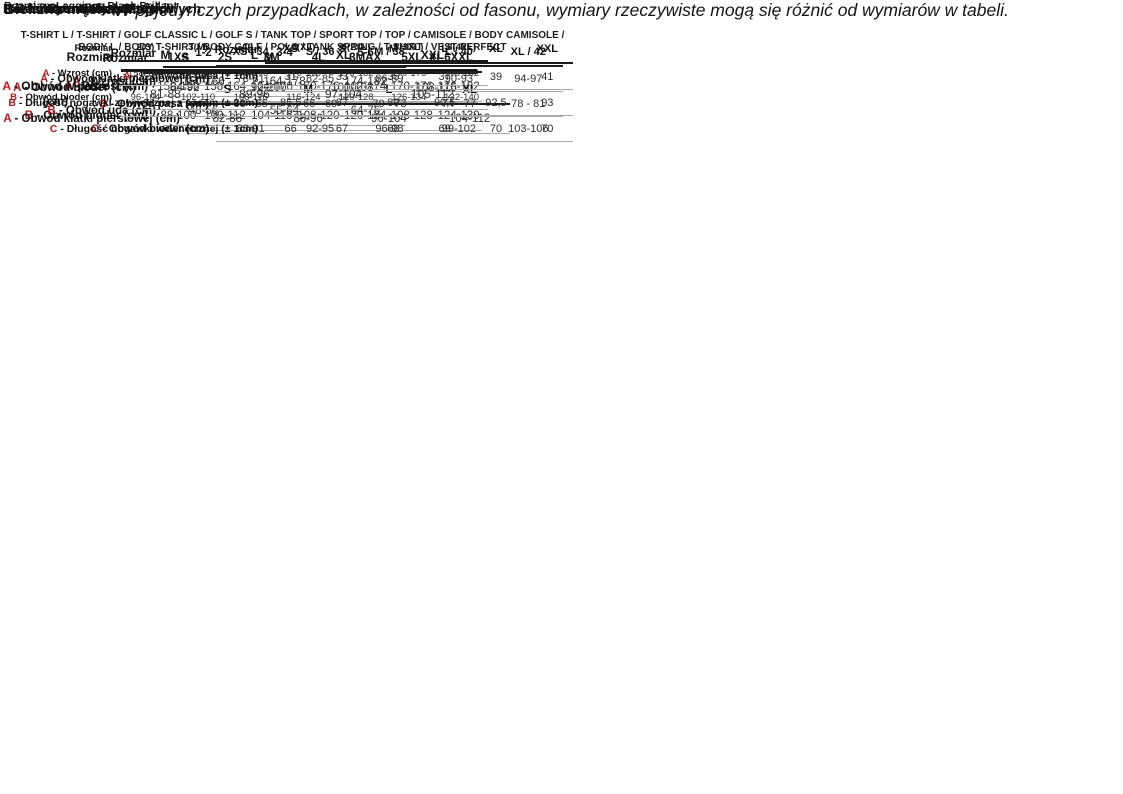 This screenshot has width=1123, height=794. Describe the element at coordinates (77, 73) in the screenshot. I see `row-label: A - Wzrost (cm)` at that location.